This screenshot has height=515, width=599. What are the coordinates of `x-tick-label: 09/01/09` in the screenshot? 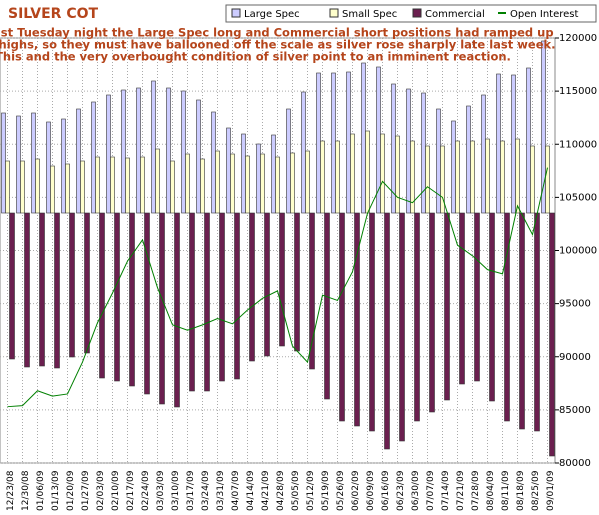 It's located at (551, 490).